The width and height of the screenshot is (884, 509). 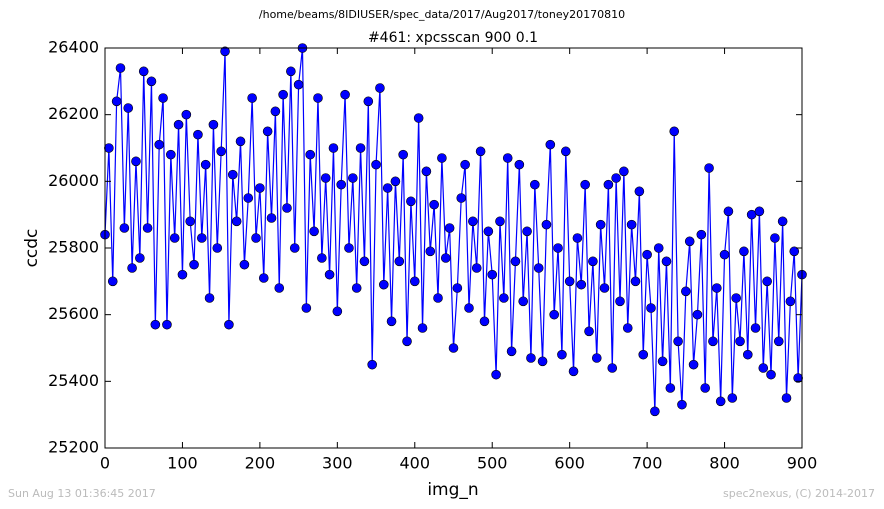 What do you see at coordinates (799, 493) in the screenshot?
I see `footer-right: spec2nexus, (C) 2014-2017` at bounding box center [799, 493].